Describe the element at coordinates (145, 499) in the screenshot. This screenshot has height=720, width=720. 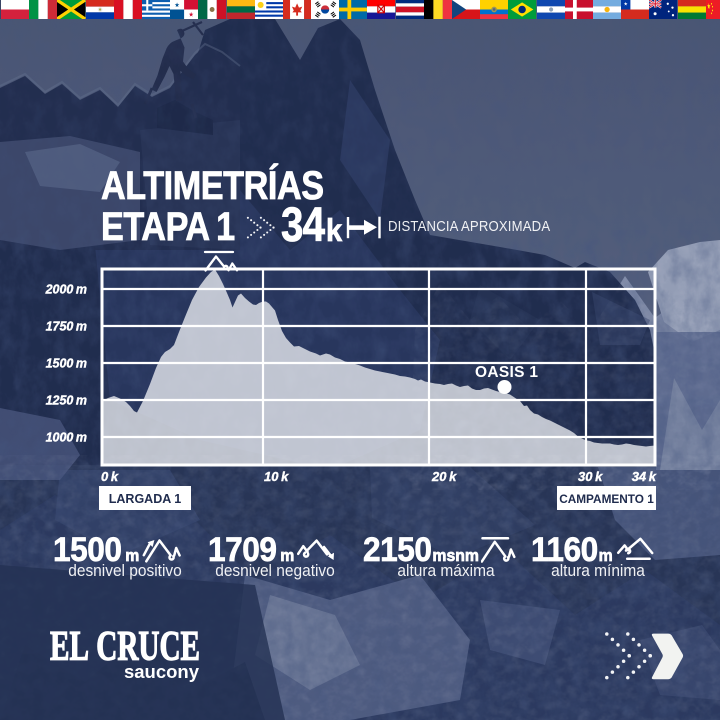
I see `svg-text: LARGADA 1` at that location.